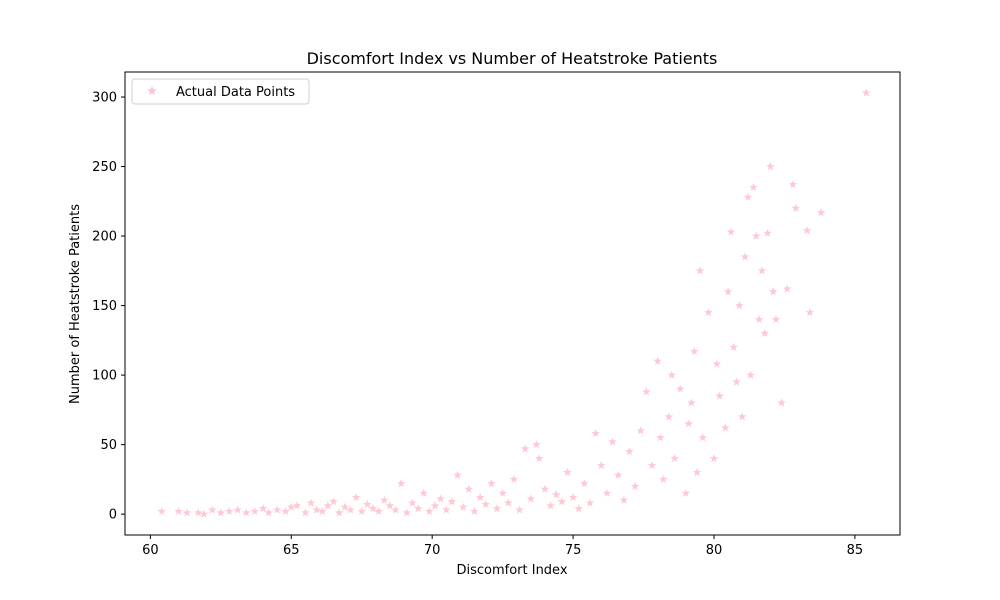 The image size is (1000, 600). I want to click on y-tick-label: 0, so click(113, 515).